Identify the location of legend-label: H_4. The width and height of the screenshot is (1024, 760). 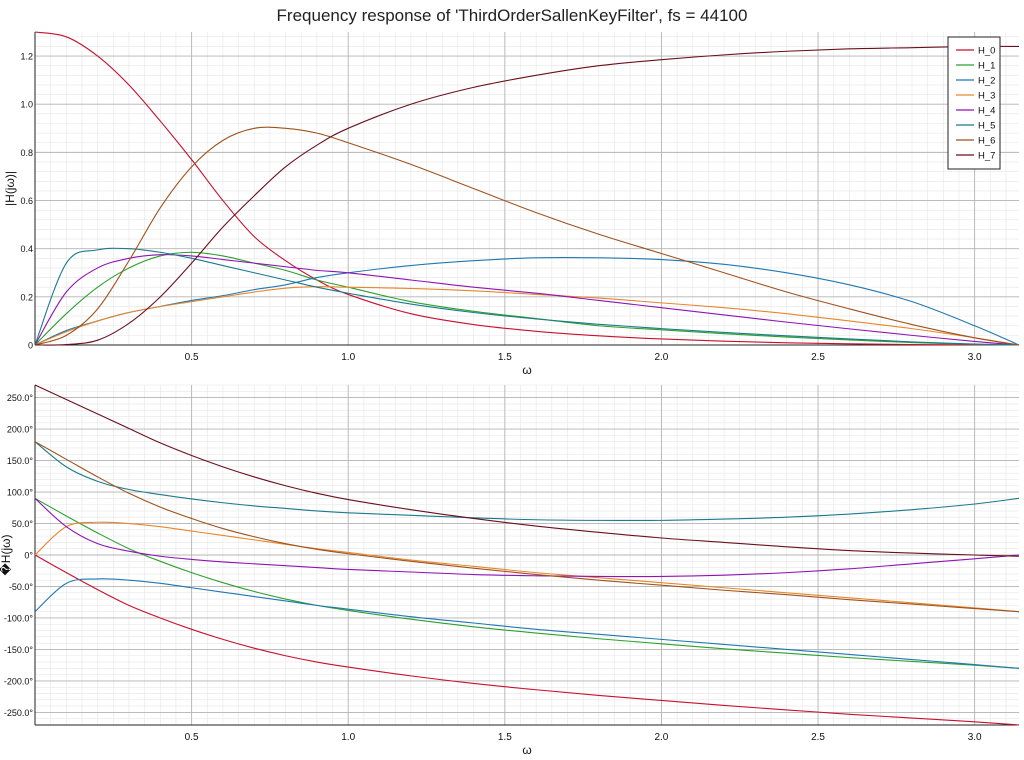
(986, 111).